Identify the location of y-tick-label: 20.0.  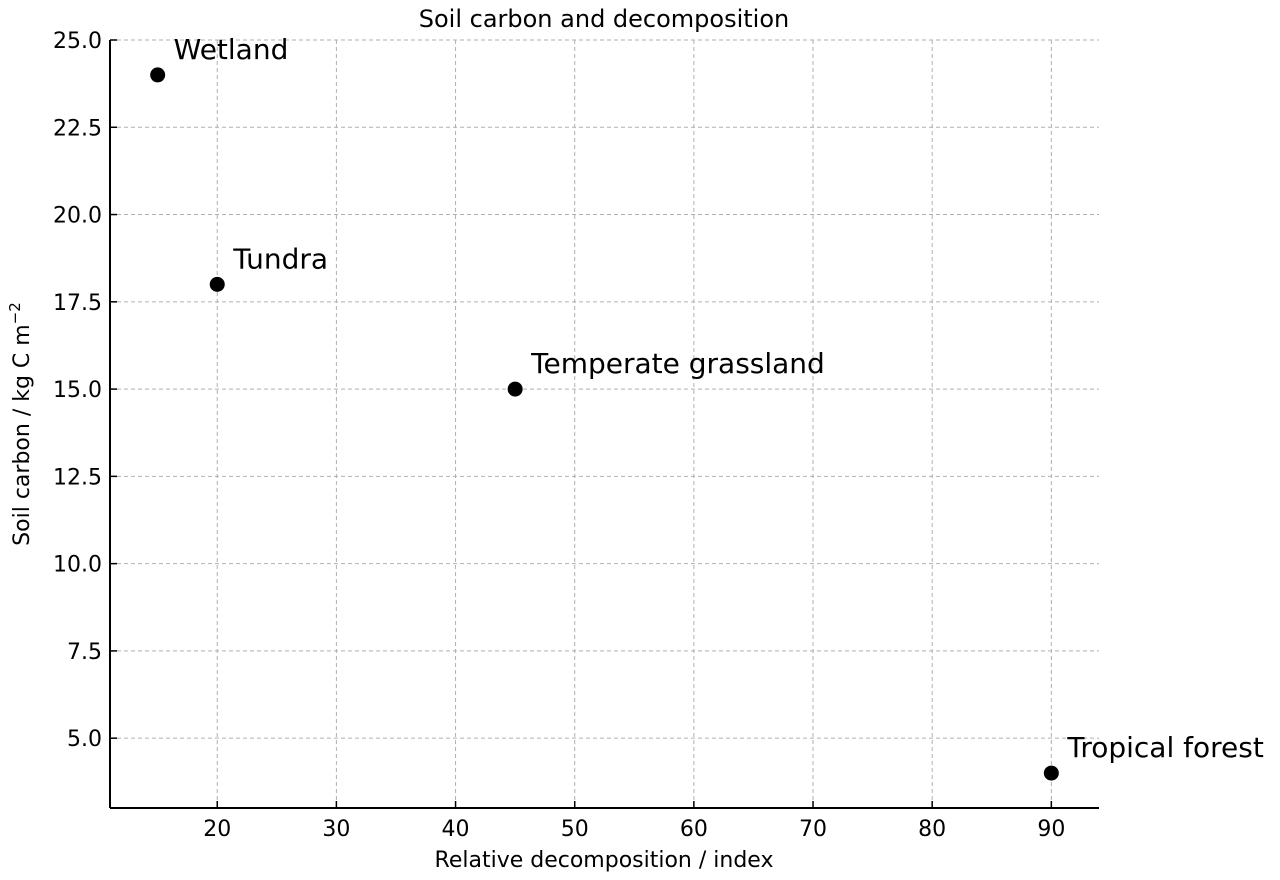
(77, 216).